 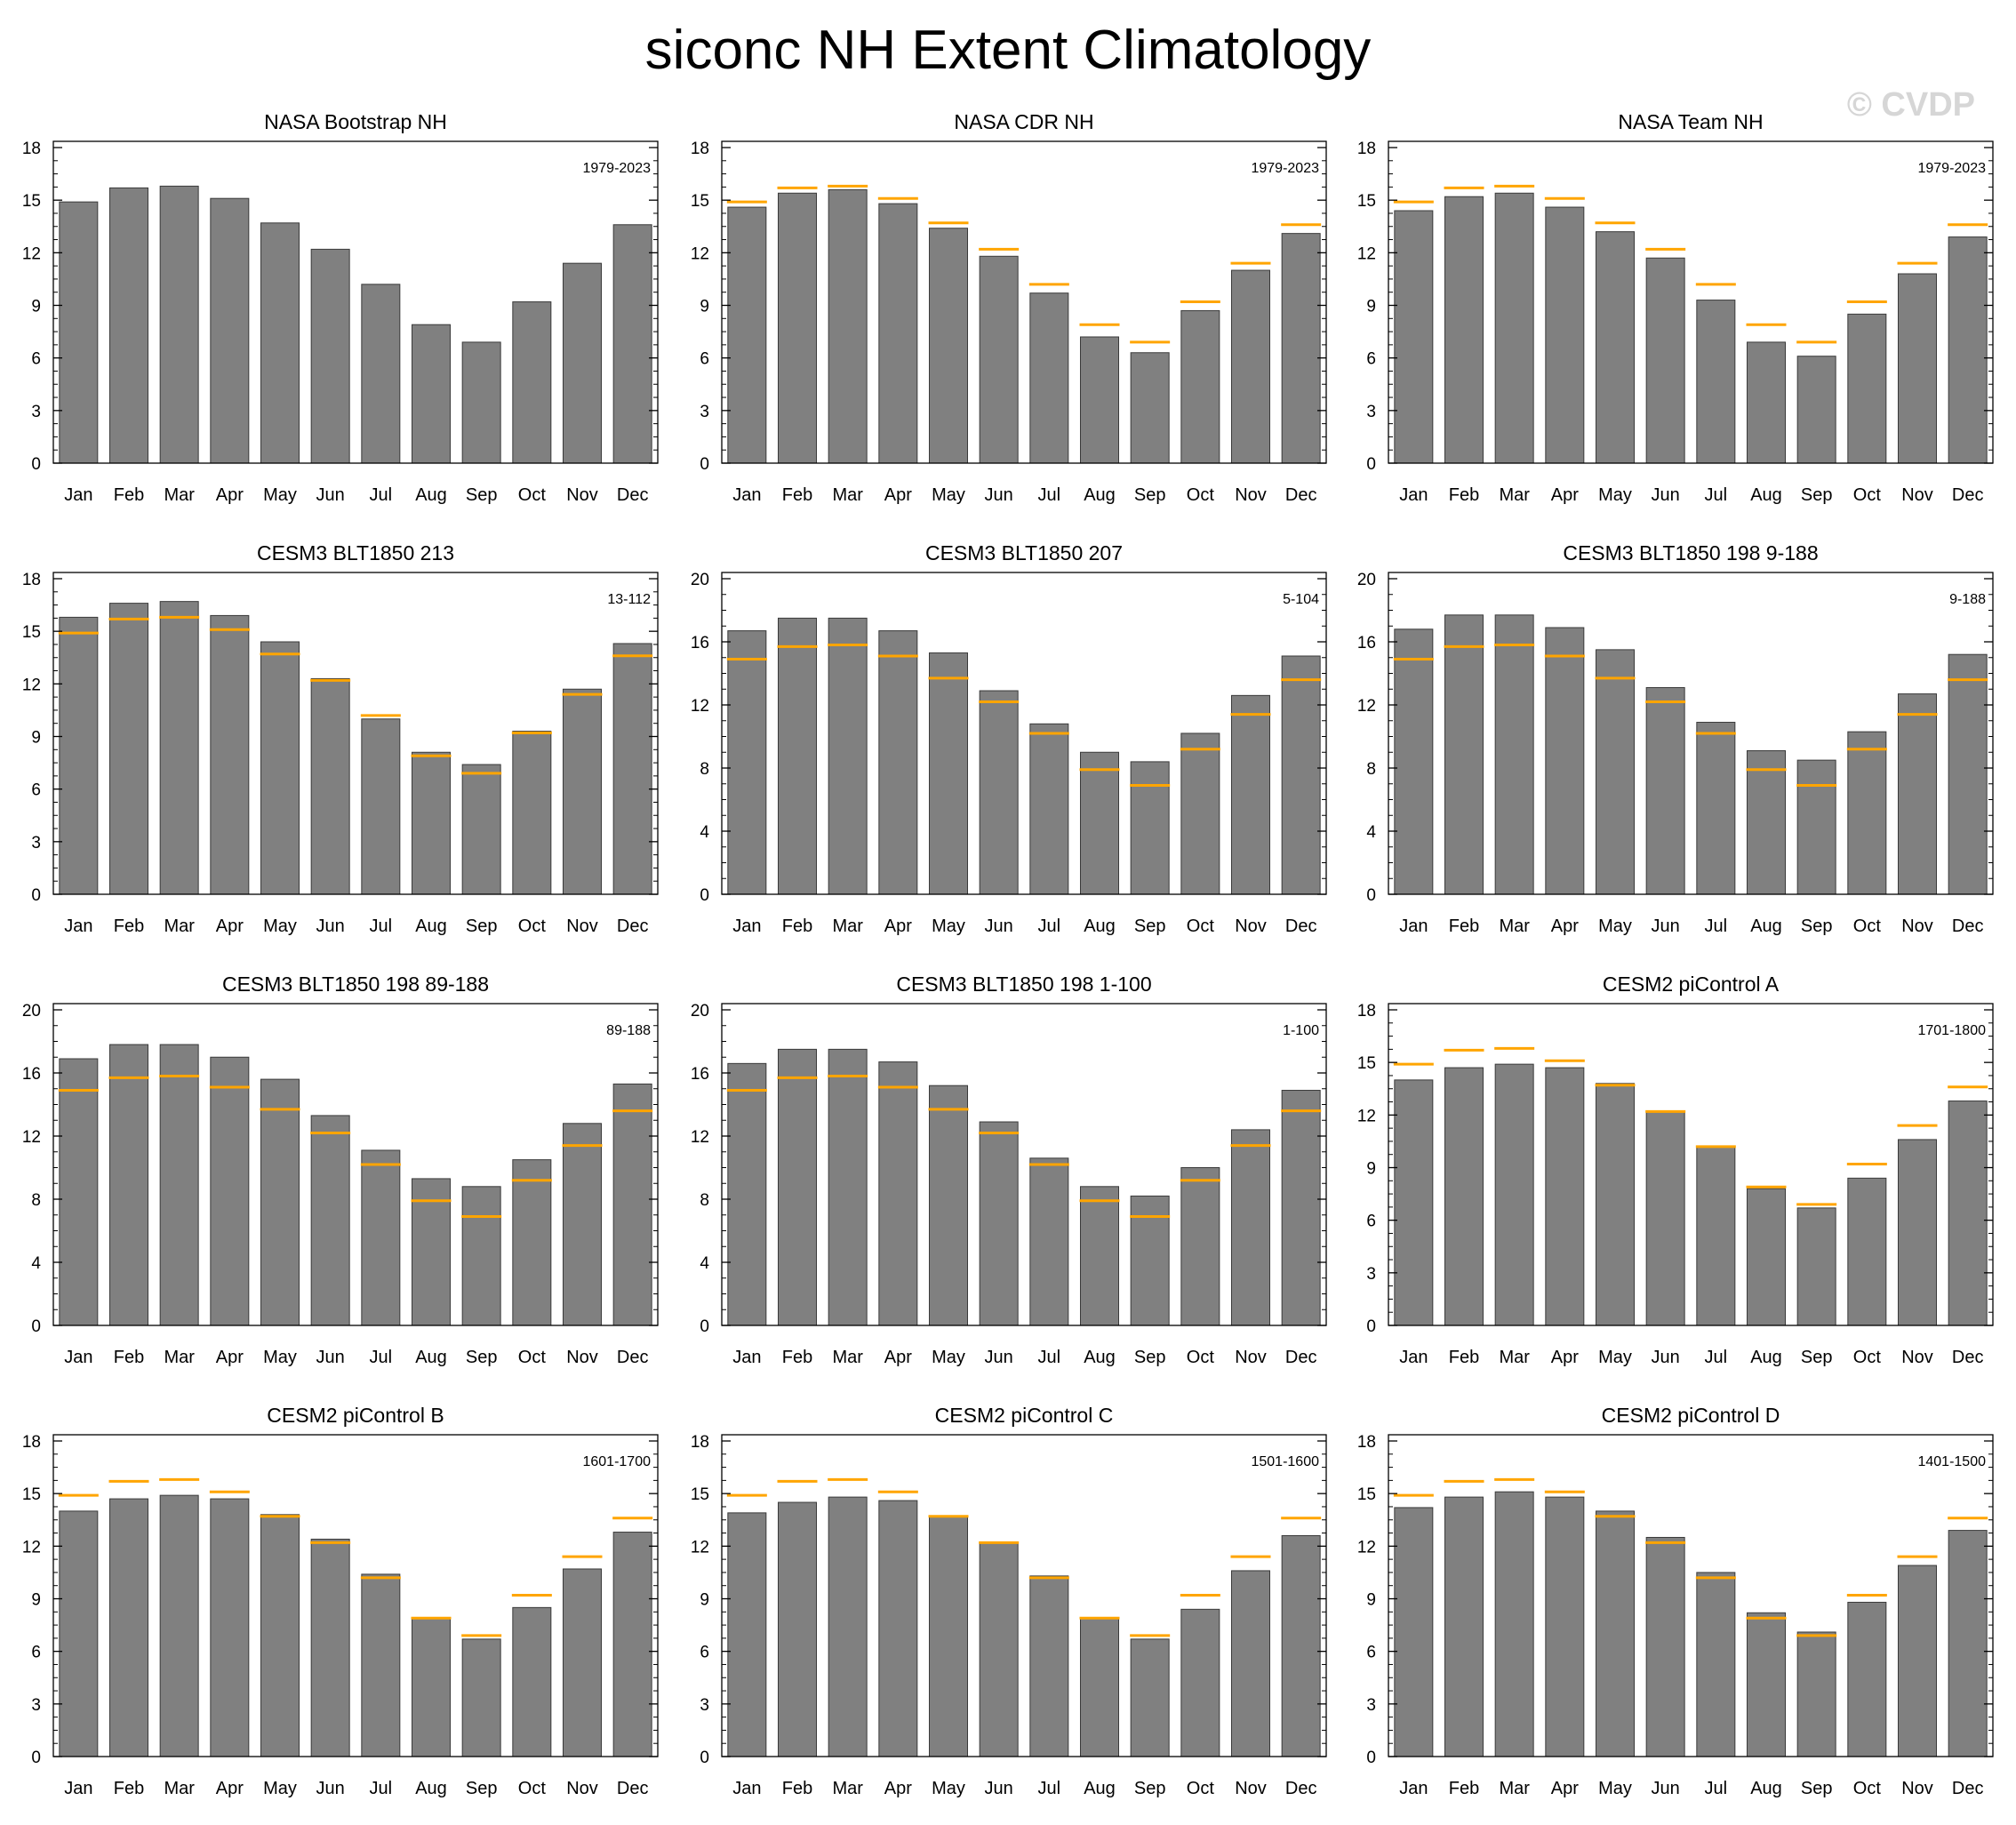 What do you see at coordinates (1024, 1164) in the screenshot?
I see `plot-frame` at bounding box center [1024, 1164].